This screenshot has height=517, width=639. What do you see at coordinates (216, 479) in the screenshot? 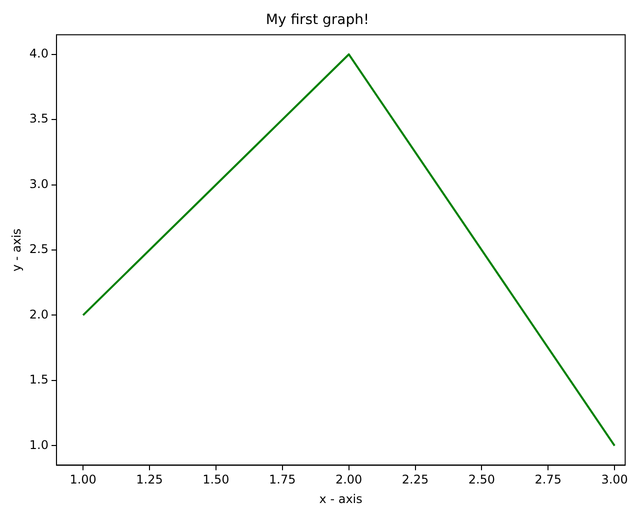
I see `x-tick-label: 1.50` at bounding box center [216, 479].